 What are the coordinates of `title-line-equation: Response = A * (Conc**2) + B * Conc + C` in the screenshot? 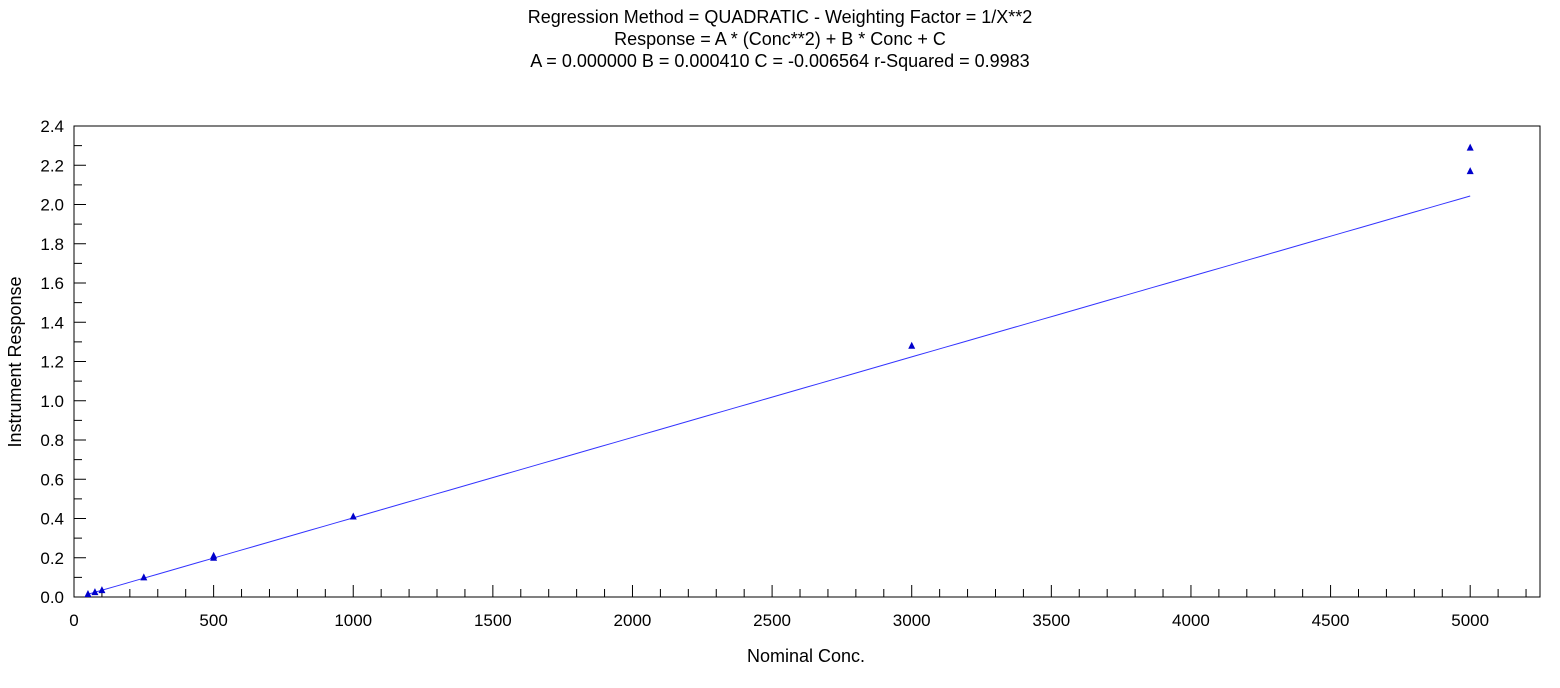 It's located at (780, 39).